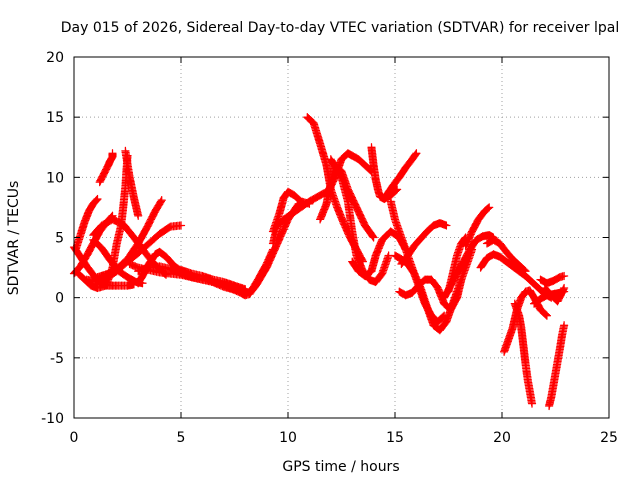  I want to click on x-tick-label: 0, so click(74, 438).